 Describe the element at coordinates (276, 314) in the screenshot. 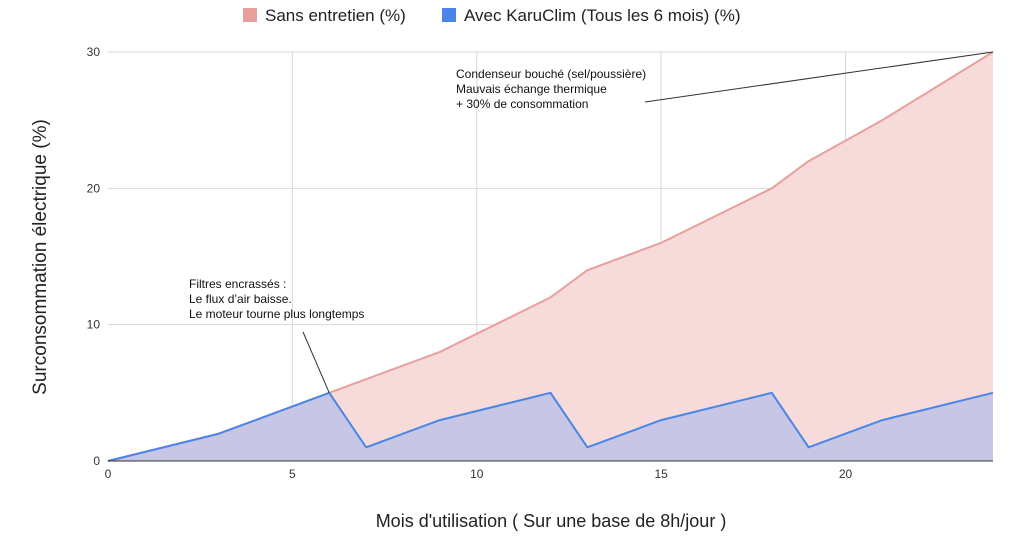

I see `annotation-filtres-line: Le moteur tourne plus longtemps` at that location.